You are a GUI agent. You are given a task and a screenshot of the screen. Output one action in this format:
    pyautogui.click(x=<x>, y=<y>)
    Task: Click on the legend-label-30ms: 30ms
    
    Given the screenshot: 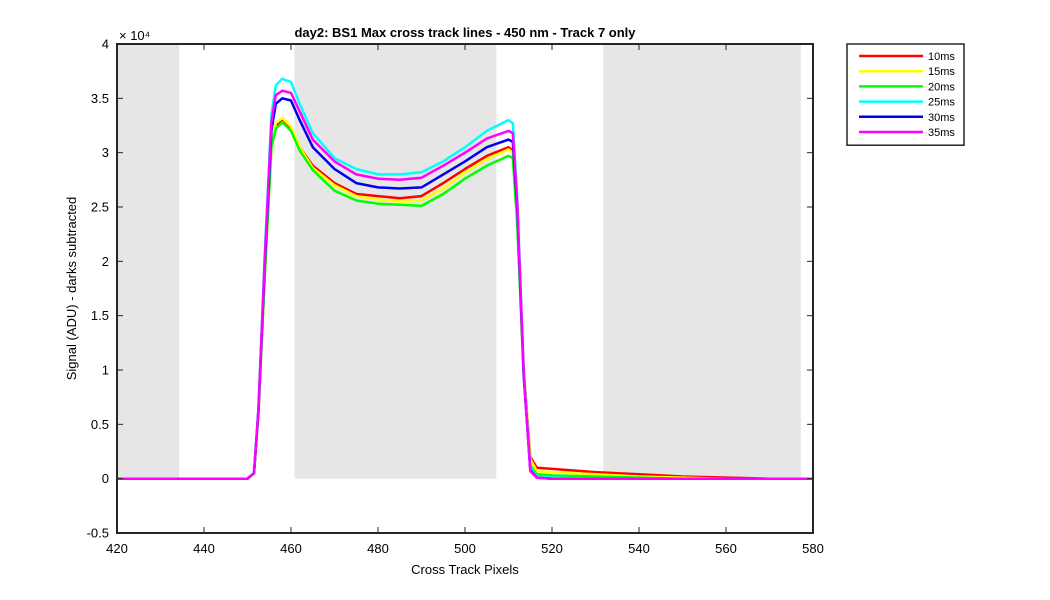 What is the action you would take?
    pyautogui.click(x=941, y=118)
    